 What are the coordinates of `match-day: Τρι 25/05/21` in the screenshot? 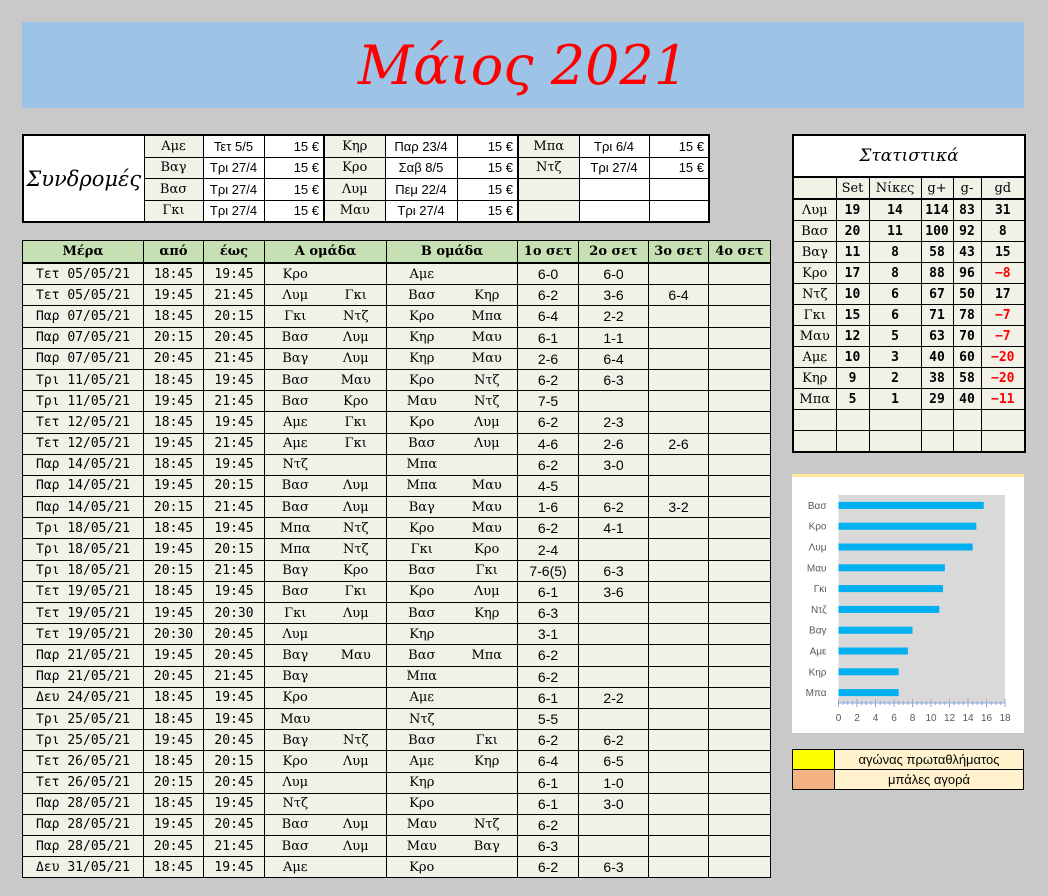 It's located at (83, 740).